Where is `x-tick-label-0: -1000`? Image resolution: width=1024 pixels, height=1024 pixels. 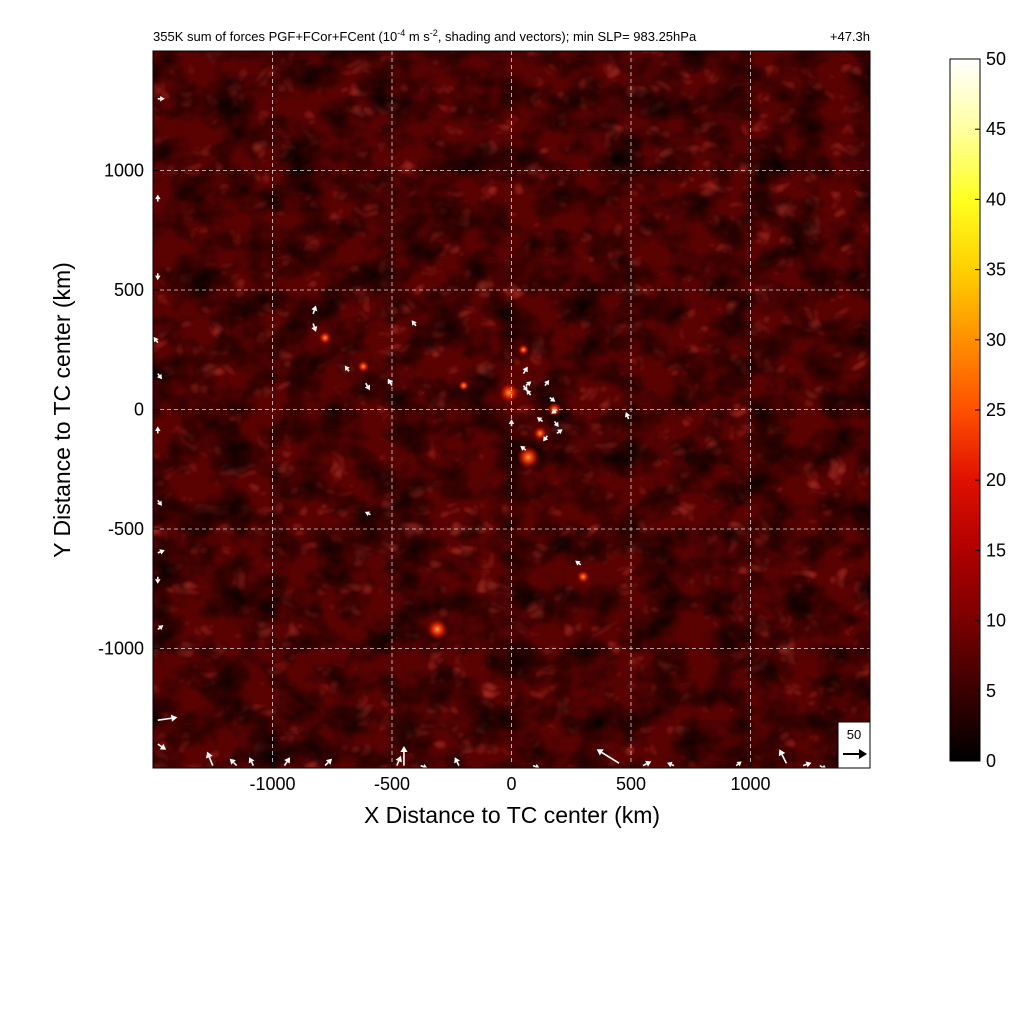 x-tick-label-0: -1000 is located at coordinates (272, 784).